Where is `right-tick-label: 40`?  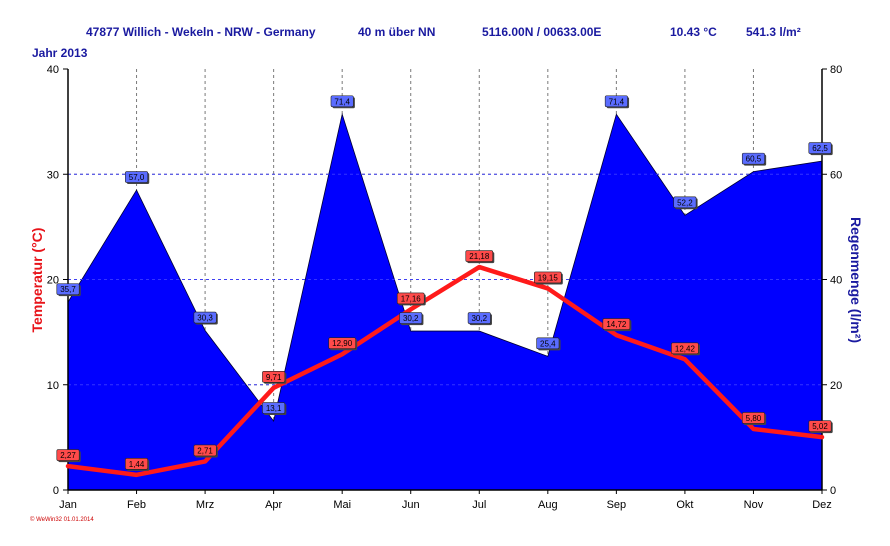
right-tick-label: 40 is located at coordinates (836, 281).